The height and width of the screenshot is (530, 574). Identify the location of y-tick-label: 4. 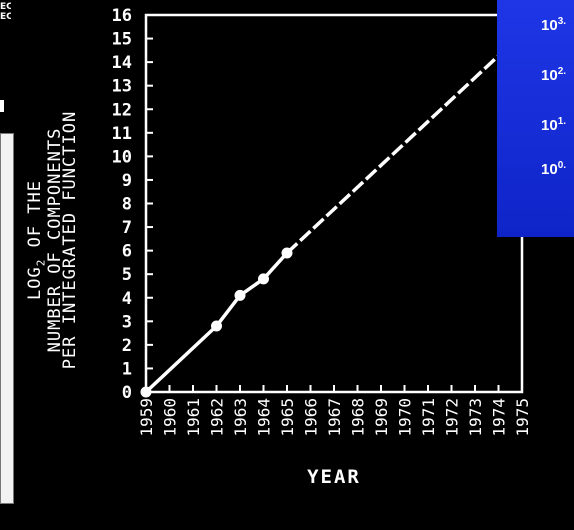
(127, 299).